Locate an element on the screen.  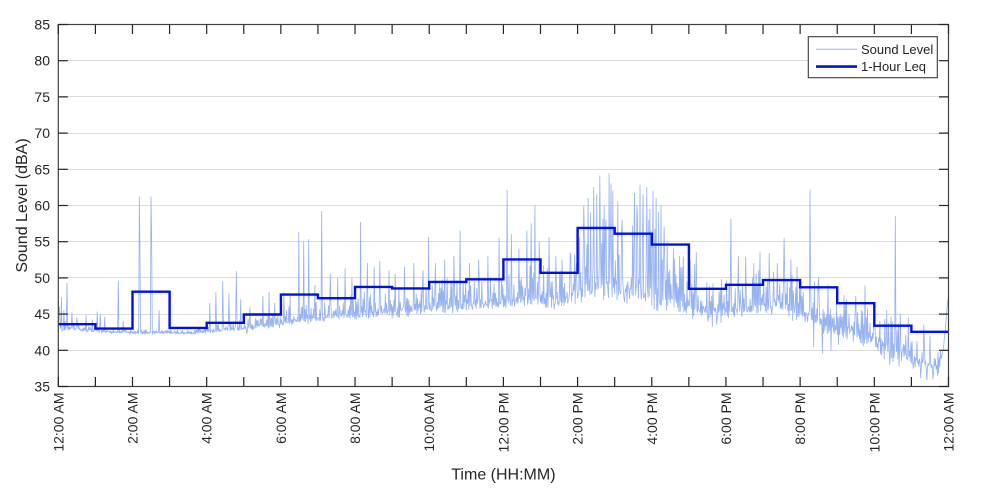
svg-text: 10:00 AM is located at coordinates (429, 422).